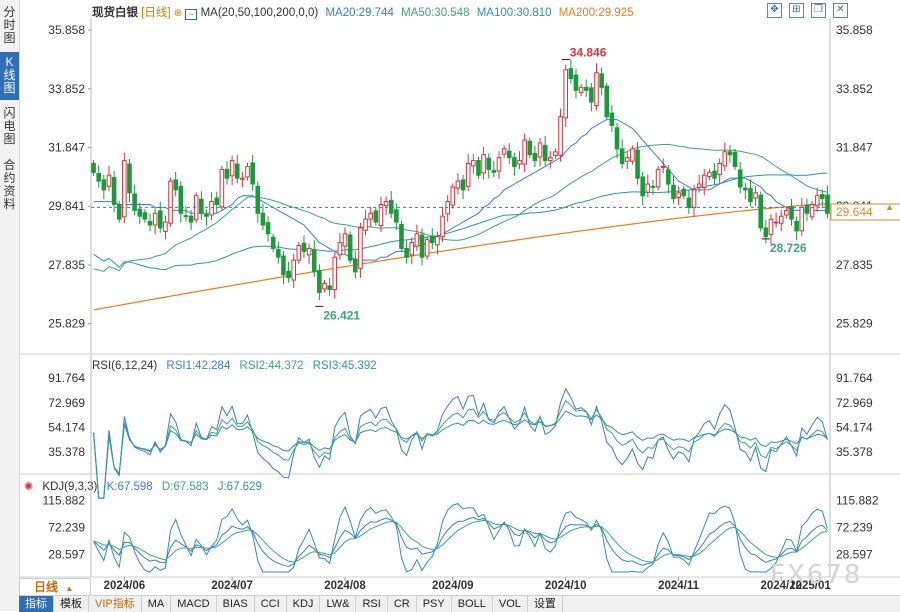 The height and width of the screenshot is (612, 900). I want to click on indicator-tab-11: PSY, so click(434, 604).